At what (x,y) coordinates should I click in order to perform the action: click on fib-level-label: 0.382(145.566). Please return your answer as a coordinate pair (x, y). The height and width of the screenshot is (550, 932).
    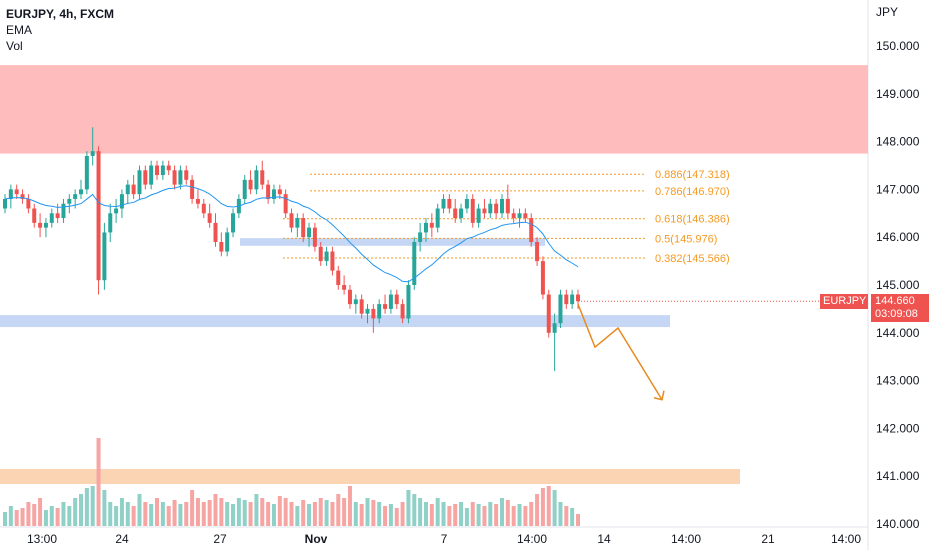
    Looking at the image, I should click on (692, 259).